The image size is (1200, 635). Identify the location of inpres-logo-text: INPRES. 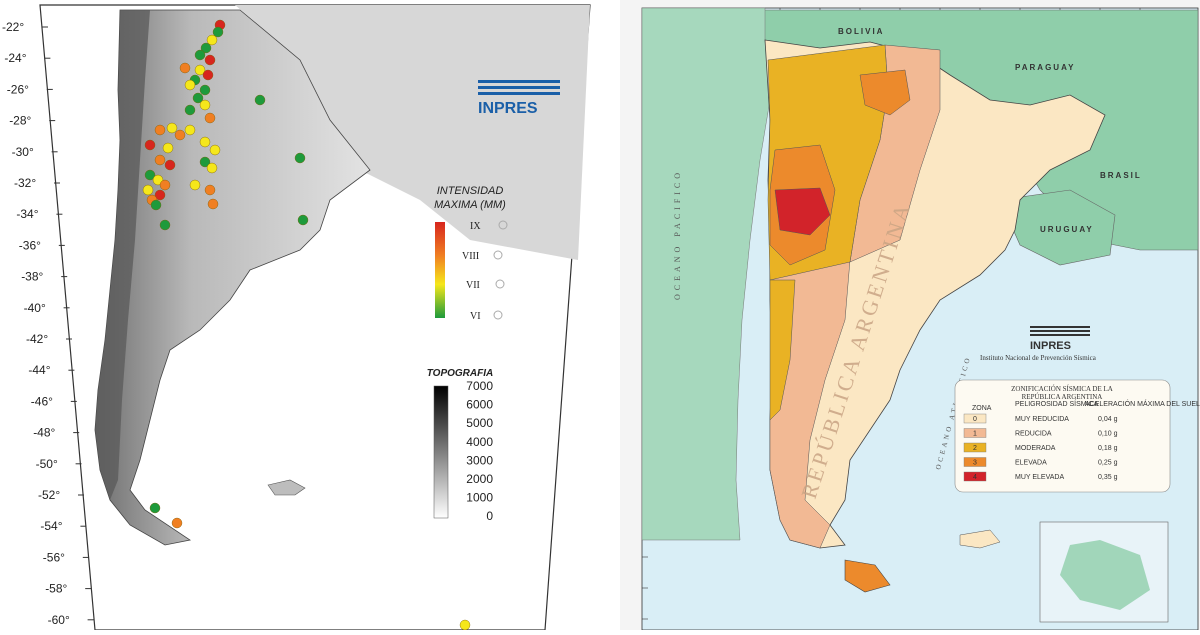
(508, 108).